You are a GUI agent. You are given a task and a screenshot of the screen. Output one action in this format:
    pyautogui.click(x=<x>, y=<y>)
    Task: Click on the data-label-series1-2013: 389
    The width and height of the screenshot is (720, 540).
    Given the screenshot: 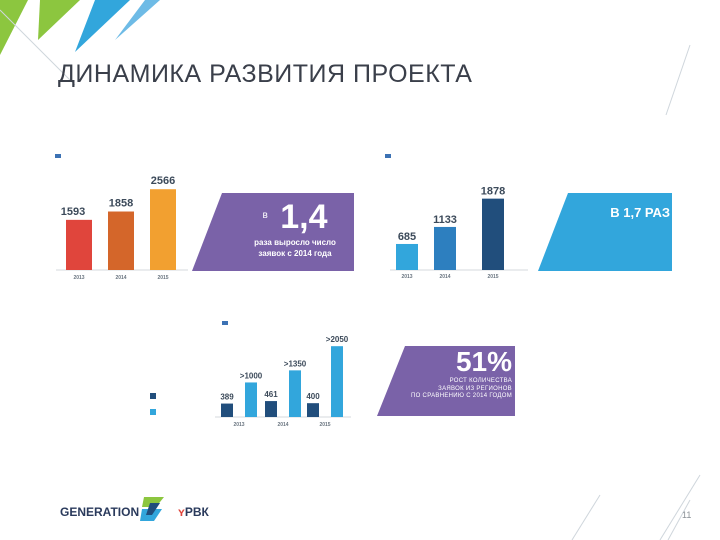 What is the action you would take?
    pyautogui.click(x=227, y=397)
    